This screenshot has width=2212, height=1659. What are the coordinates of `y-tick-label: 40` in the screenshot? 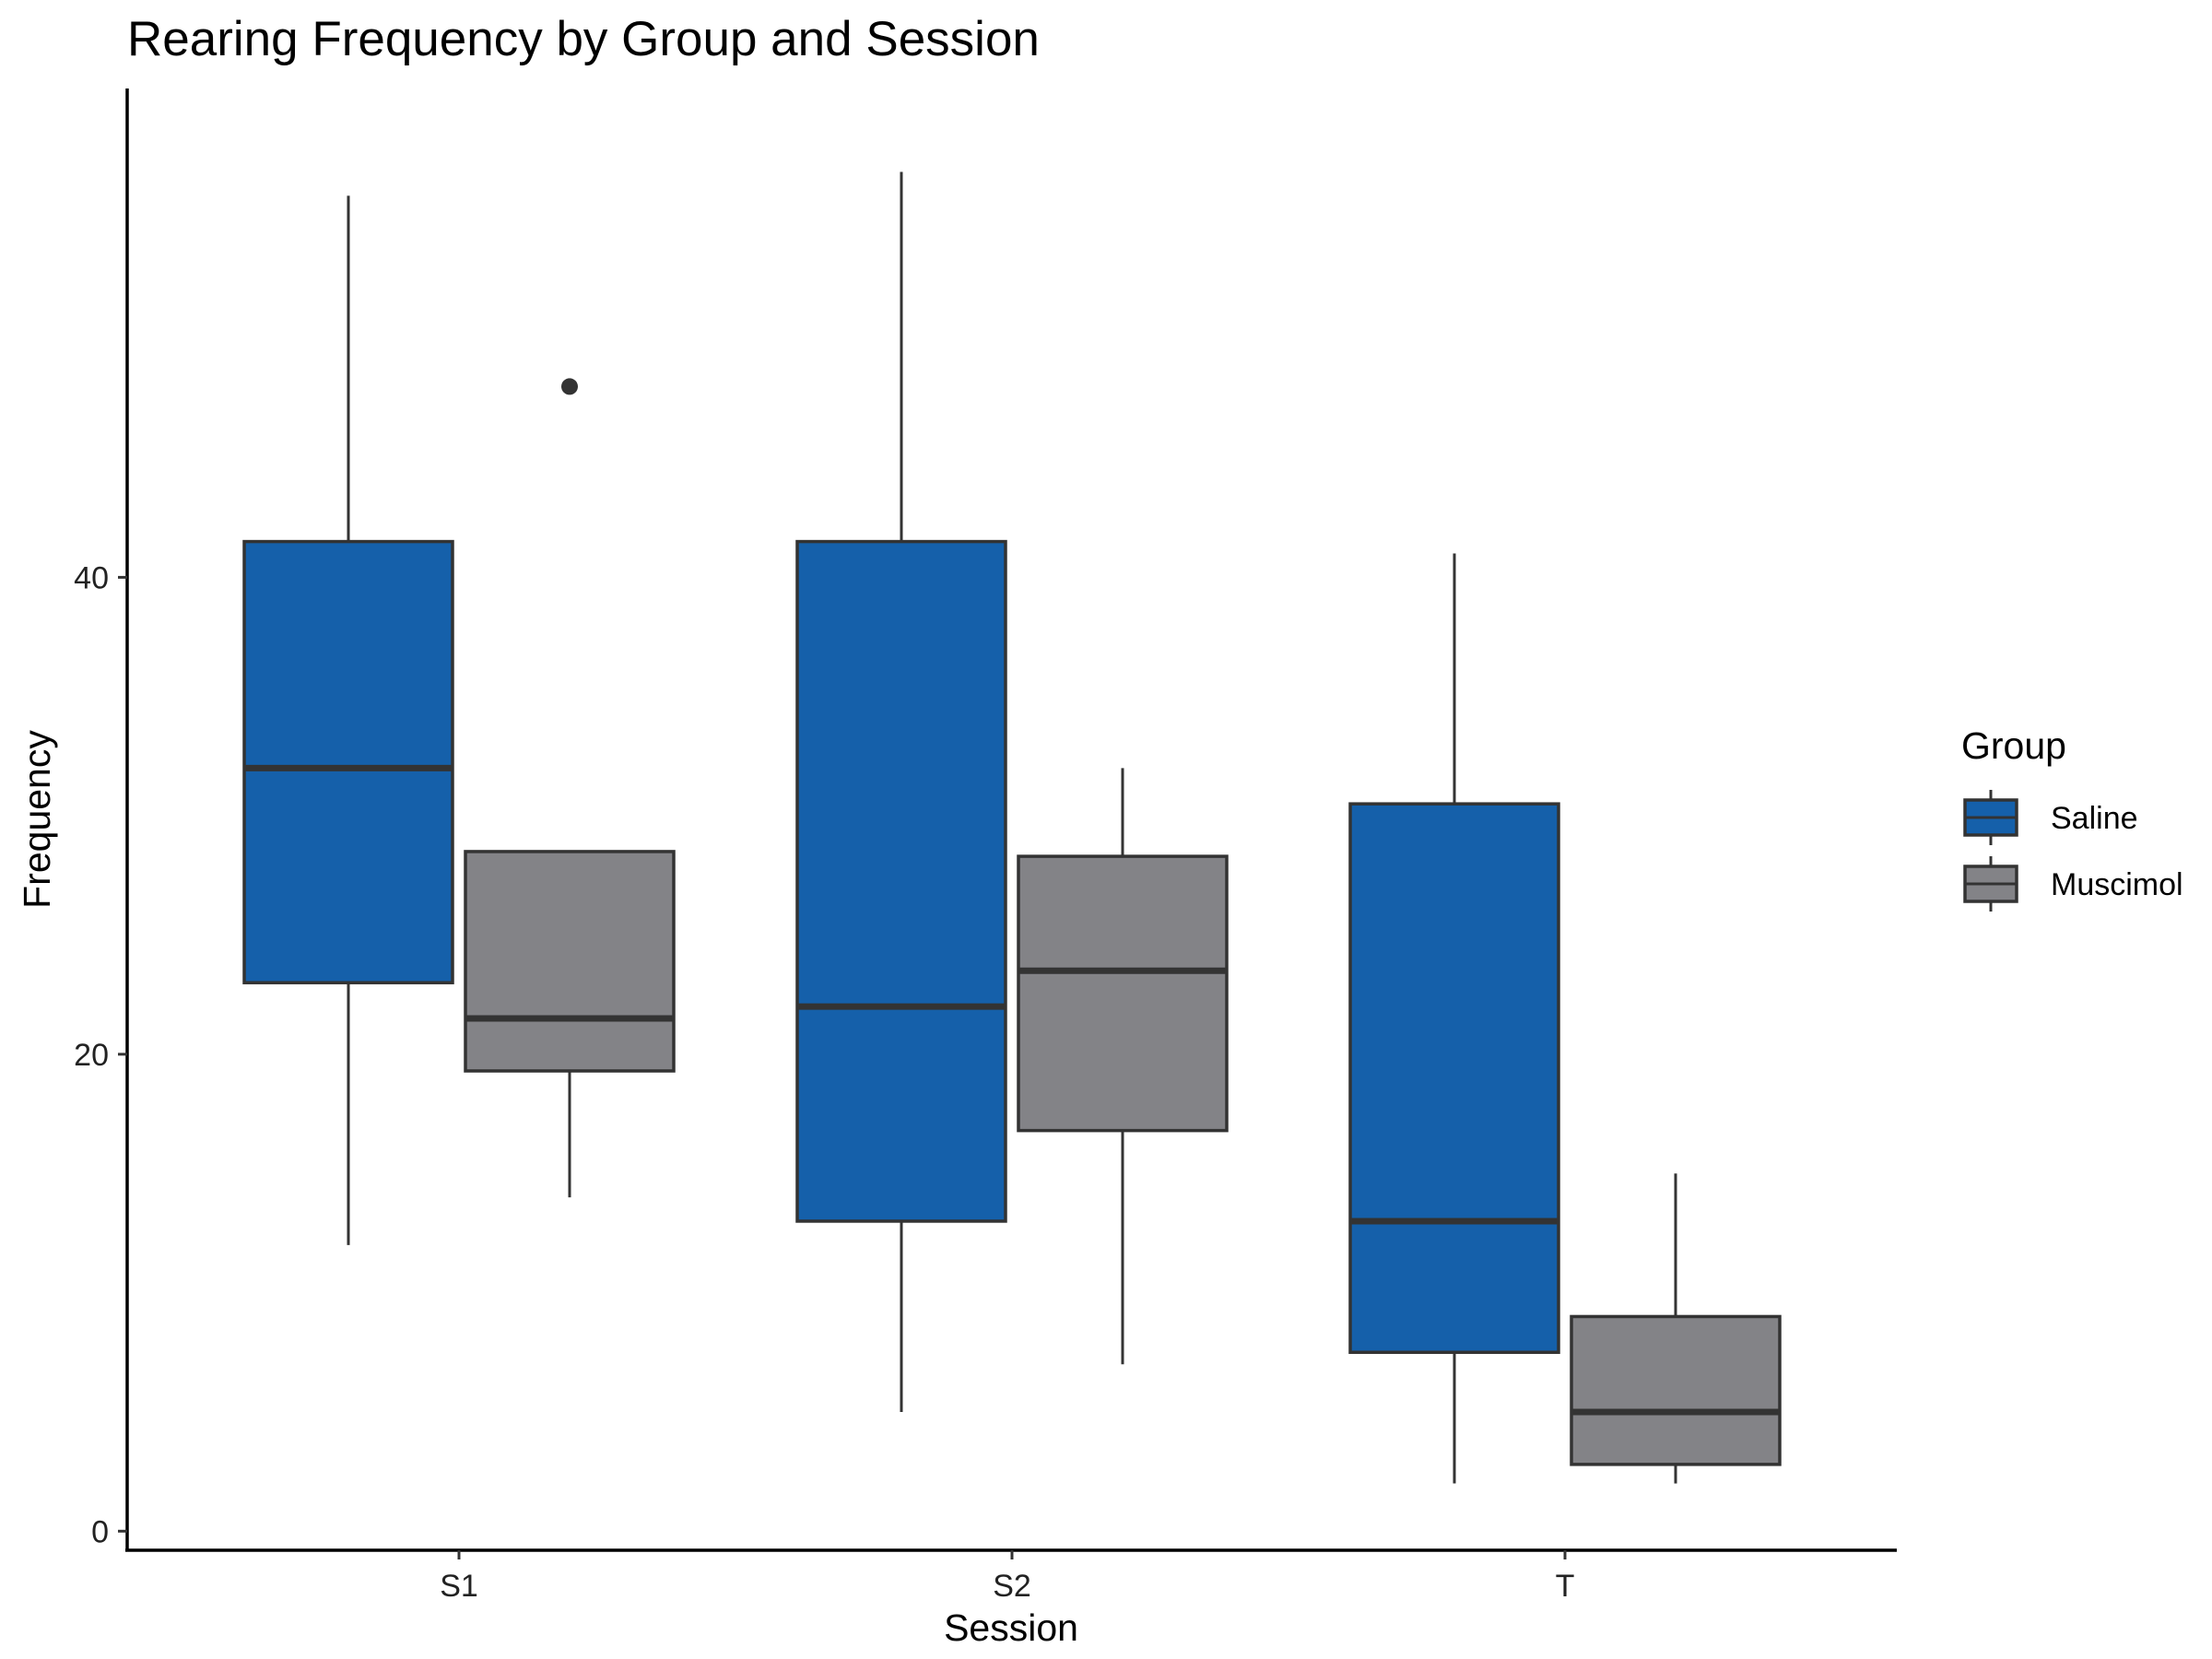 It's located at (91, 577).